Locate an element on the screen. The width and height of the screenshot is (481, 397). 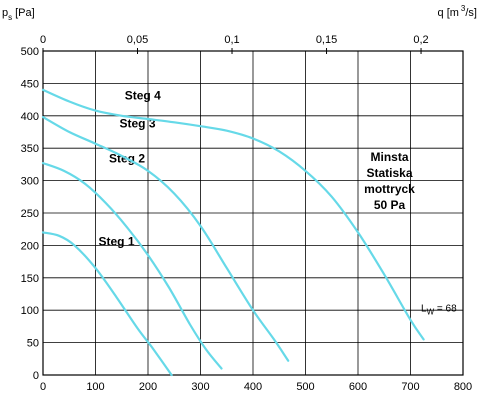
x-tick-label: 800 is located at coordinates (463, 387).